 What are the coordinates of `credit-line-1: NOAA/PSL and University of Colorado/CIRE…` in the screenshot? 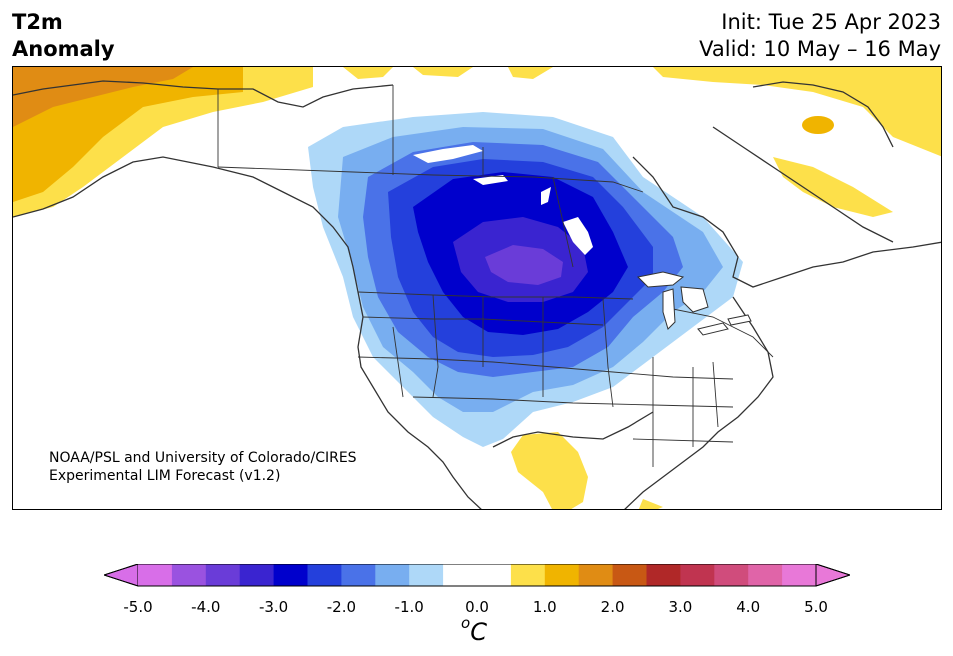 It's located at (203, 458).